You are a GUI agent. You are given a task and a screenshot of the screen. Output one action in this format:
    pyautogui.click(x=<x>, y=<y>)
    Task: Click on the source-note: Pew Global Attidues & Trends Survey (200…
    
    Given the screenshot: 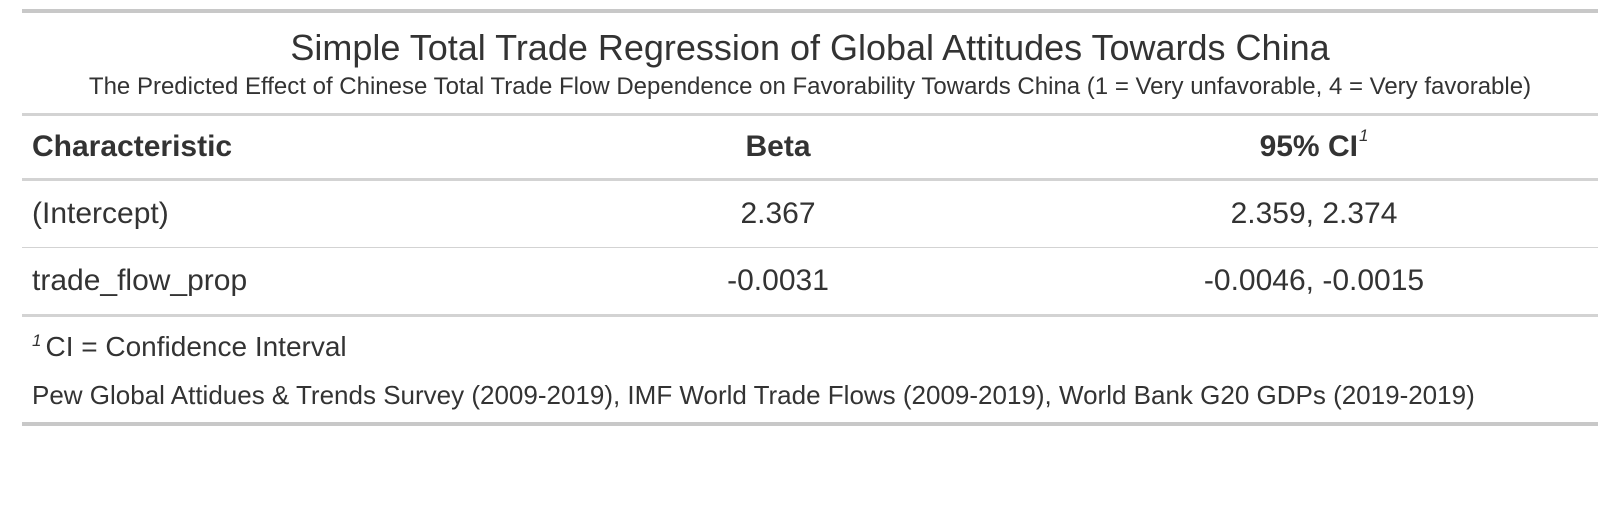 What is the action you would take?
    pyautogui.click(x=753, y=395)
    